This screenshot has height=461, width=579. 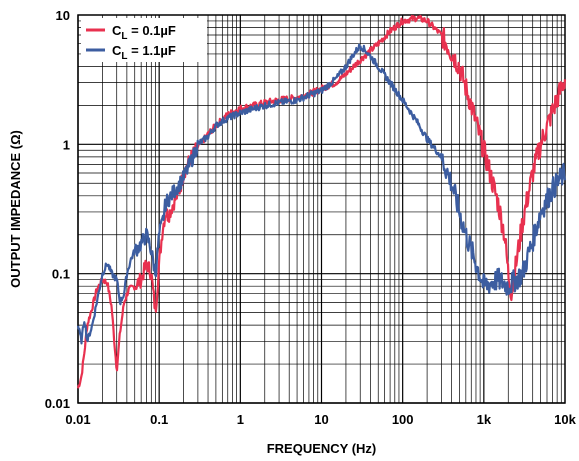 I want to click on y-tick-label: 1, so click(x=66, y=144).